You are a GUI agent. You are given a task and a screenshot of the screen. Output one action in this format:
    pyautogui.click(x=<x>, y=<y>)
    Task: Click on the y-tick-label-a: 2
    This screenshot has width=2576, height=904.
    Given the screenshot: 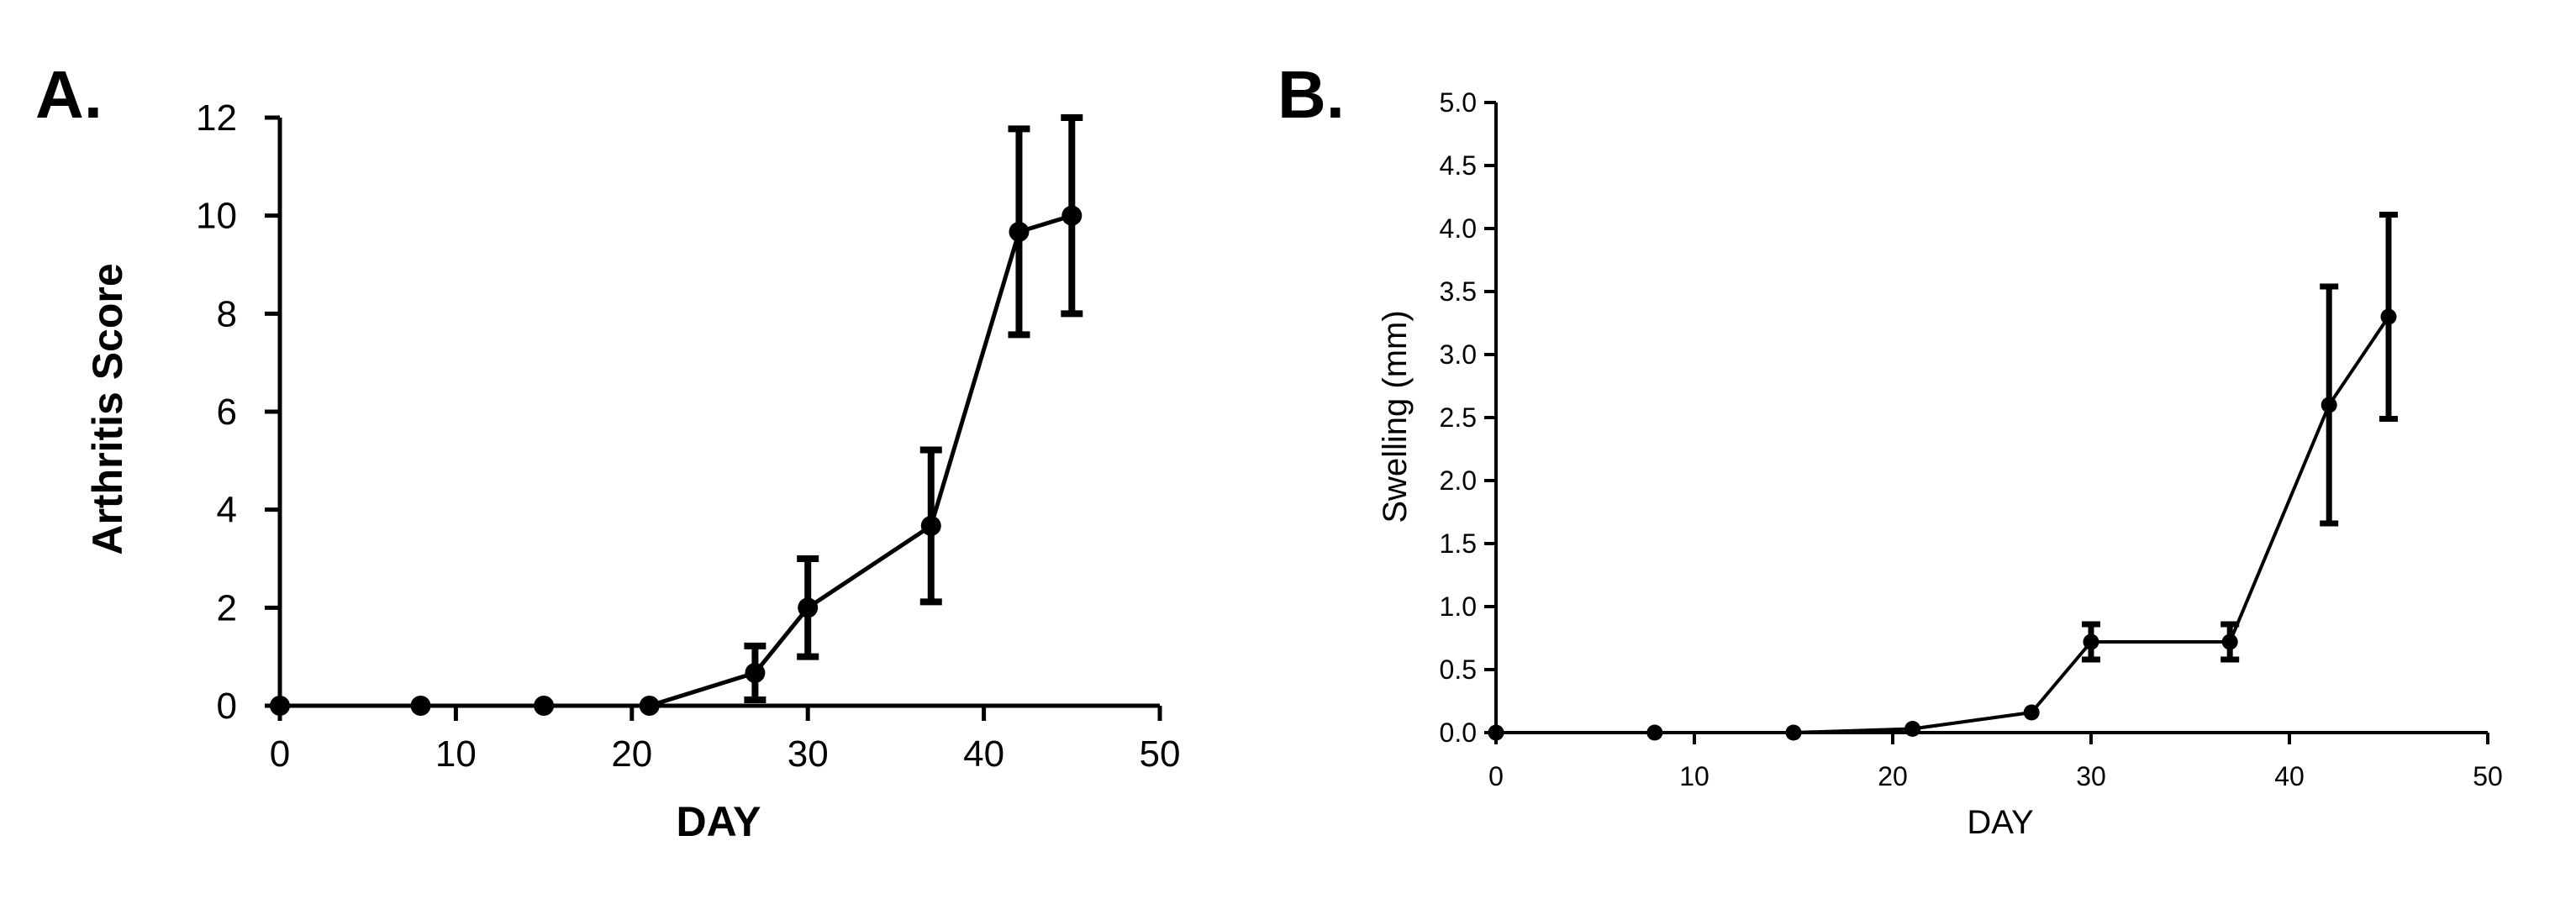 What is the action you would take?
    pyautogui.click(x=227, y=607)
    